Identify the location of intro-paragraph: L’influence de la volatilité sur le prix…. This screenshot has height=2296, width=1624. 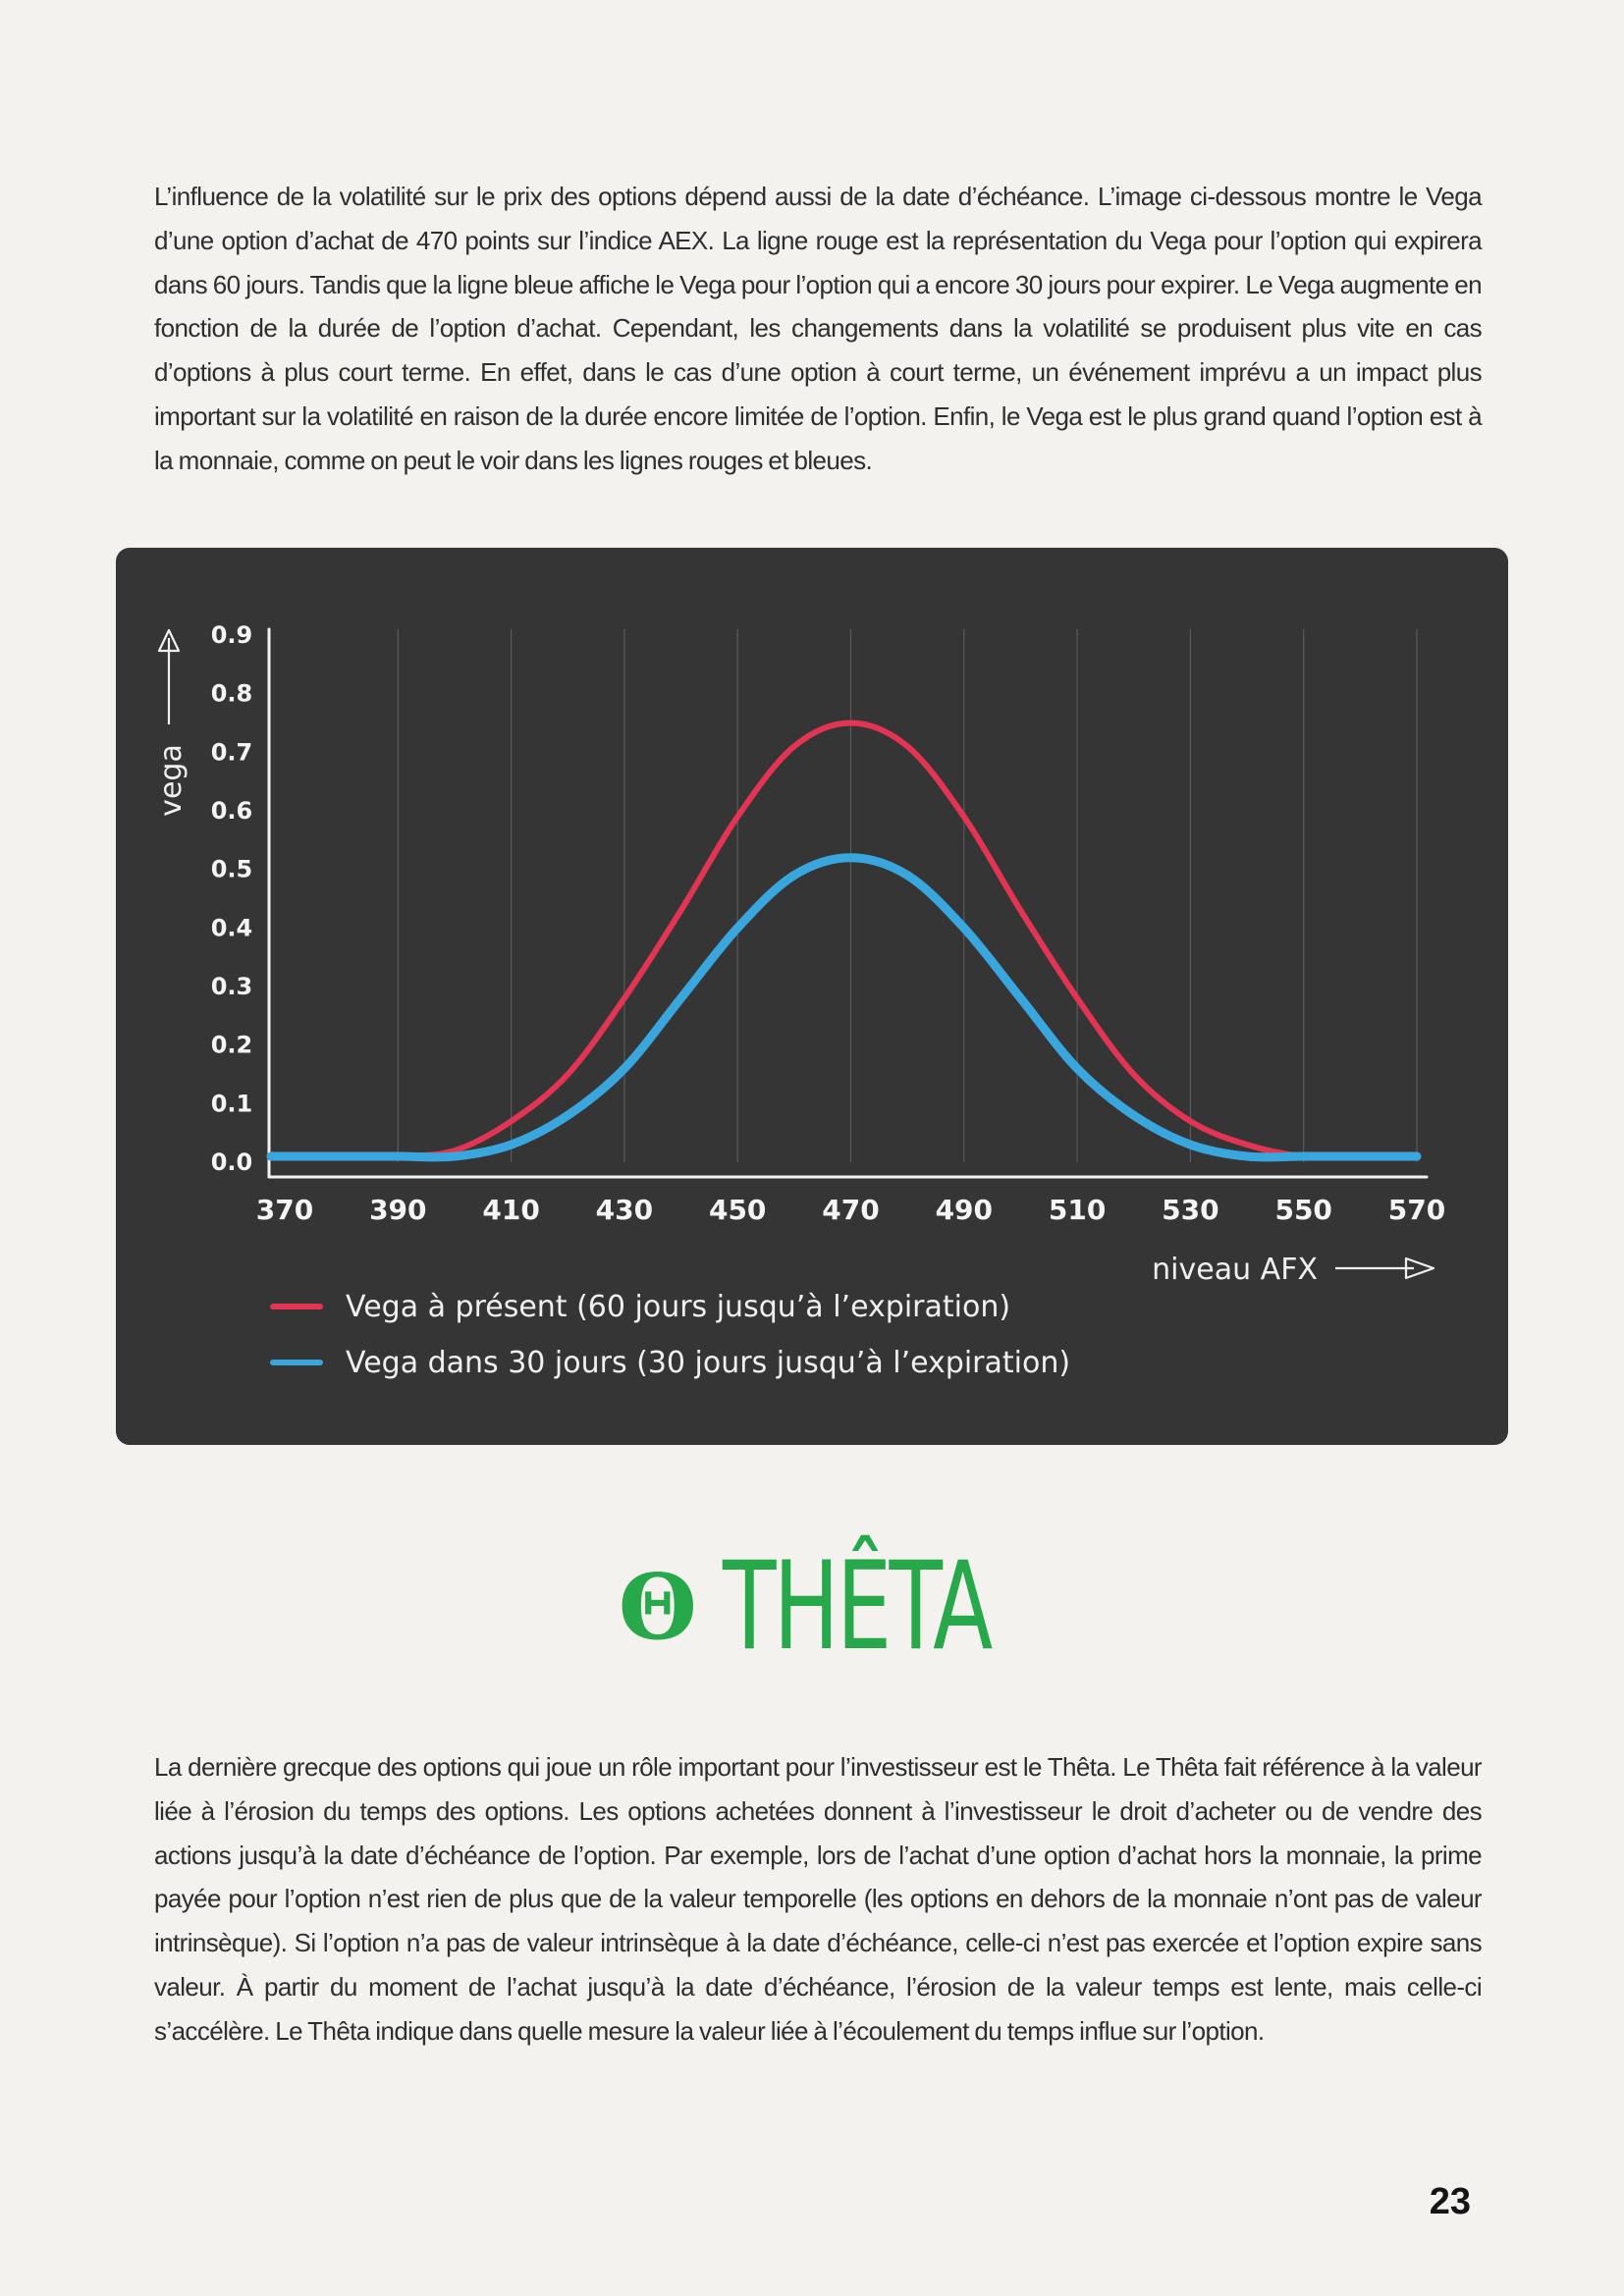
(818, 328).